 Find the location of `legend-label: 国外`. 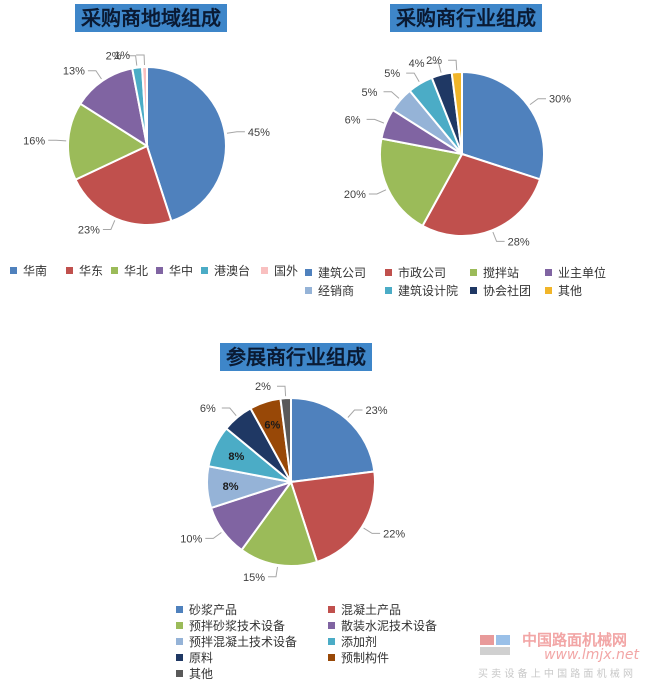

legend-label: 国外 is located at coordinates (286, 271).